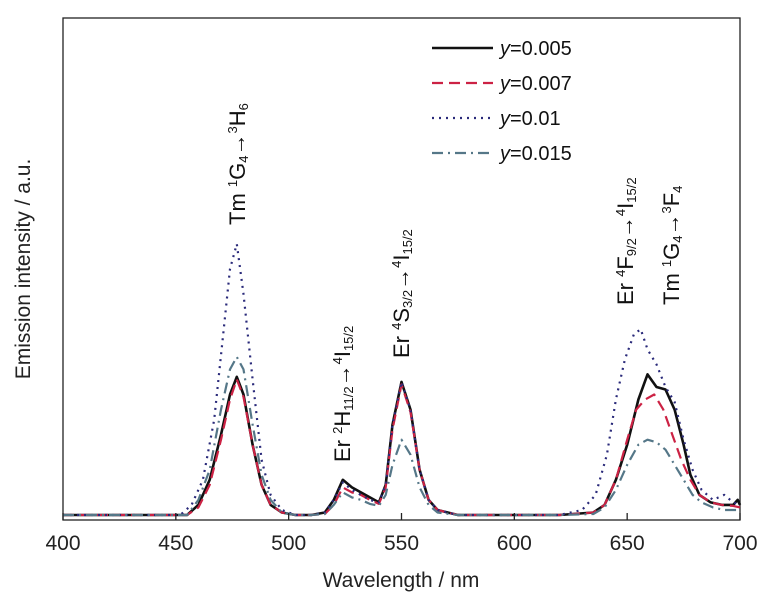 This screenshot has height=600, width=768. I want to click on x-tick-label: 450, so click(175, 543).